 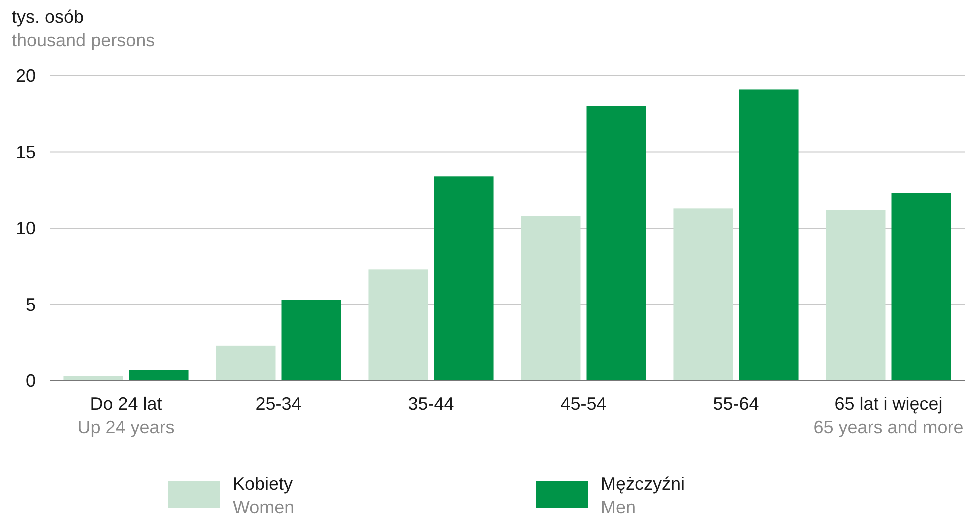 What do you see at coordinates (889, 416) in the screenshot?
I see `x-tick-label: 65 lat i więcej 65 years and more` at bounding box center [889, 416].